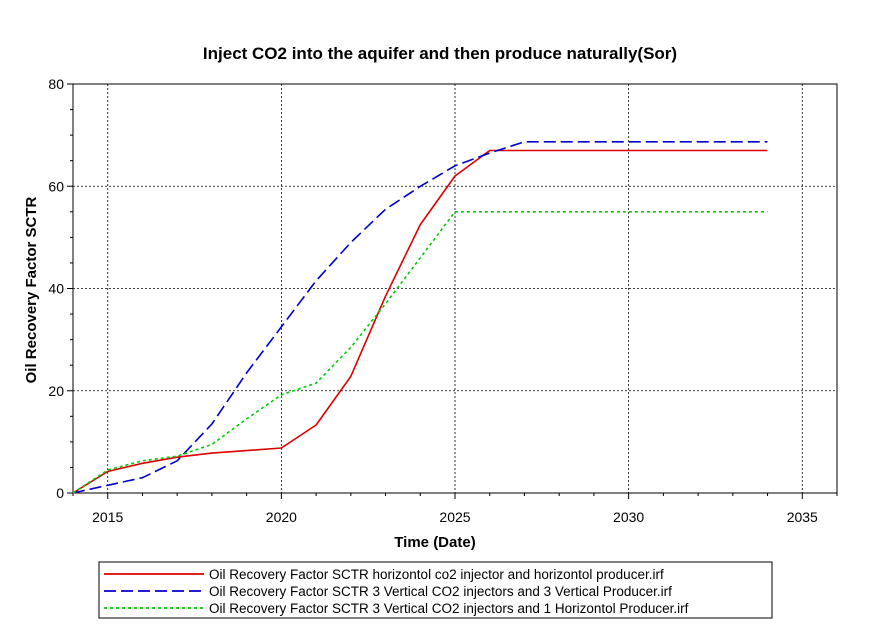 Image resolution: width=869 pixels, height=630 pixels. What do you see at coordinates (454, 517) in the screenshot?
I see `x-tick-label: 2025` at bounding box center [454, 517].